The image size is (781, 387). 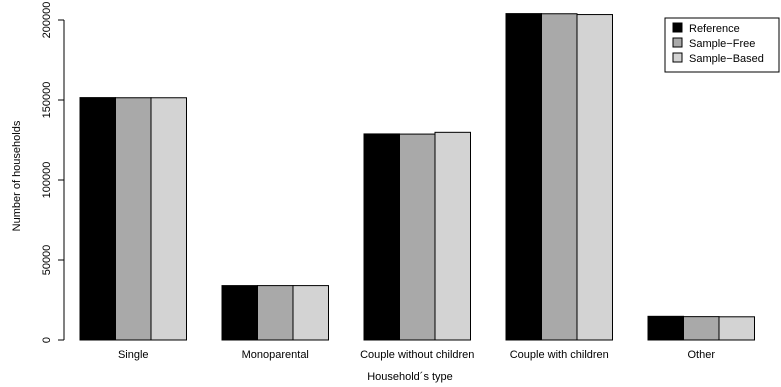 I want to click on y-tick-label: 50000, so click(x=47, y=260).